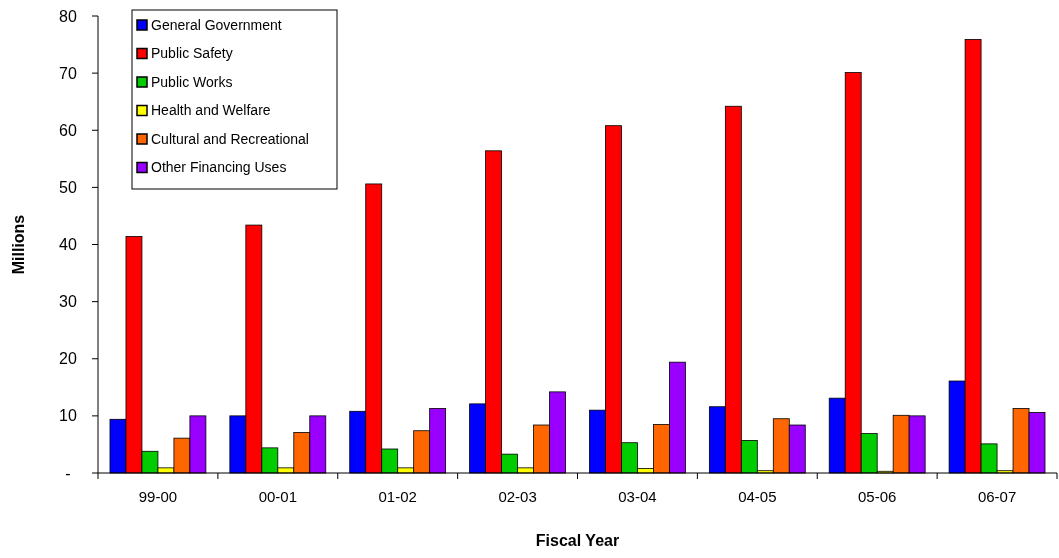 The width and height of the screenshot is (1059, 558). What do you see at coordinates (68, 359) in the screenshot?
I see `y-tick-label: 20` at bounding box center [68, 359].